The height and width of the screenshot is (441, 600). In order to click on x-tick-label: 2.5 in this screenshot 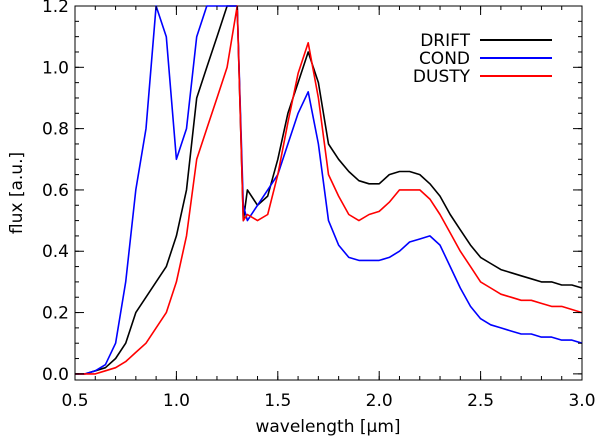, I will do `click(480, 401)`.